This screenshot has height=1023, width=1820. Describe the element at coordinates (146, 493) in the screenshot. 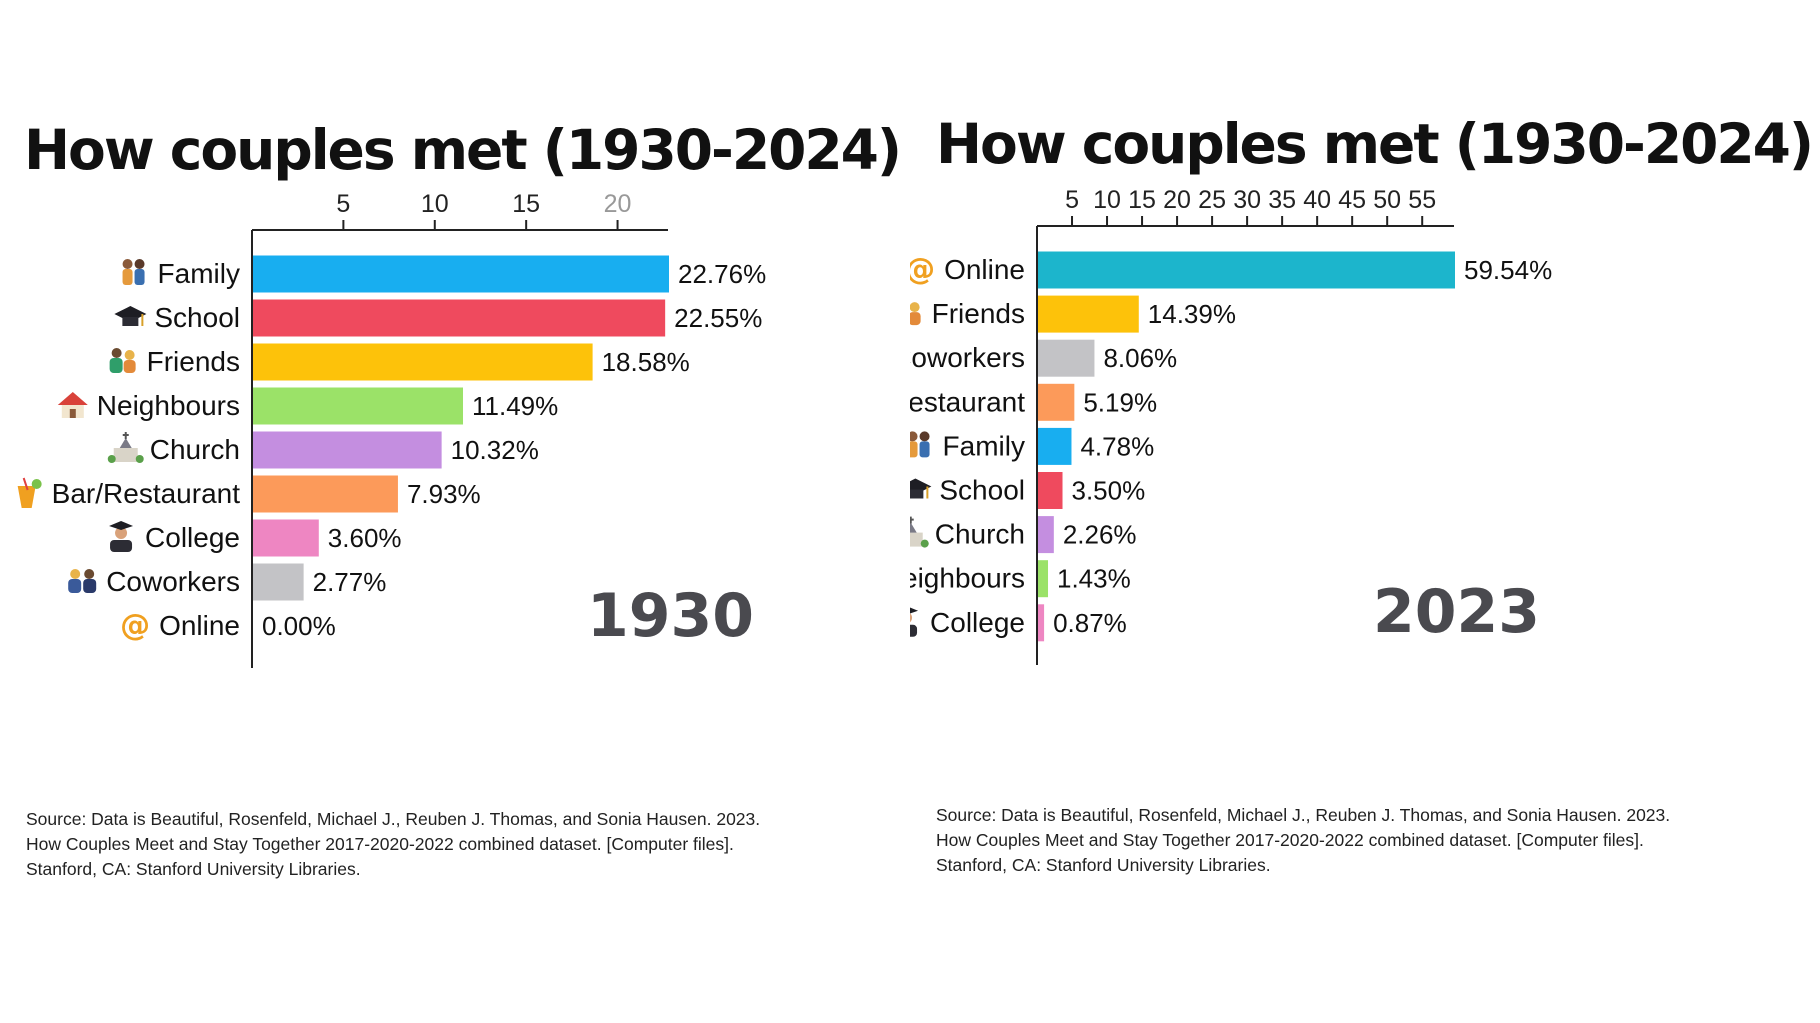

I see `category-label: Bar/Restaurant` at that location.